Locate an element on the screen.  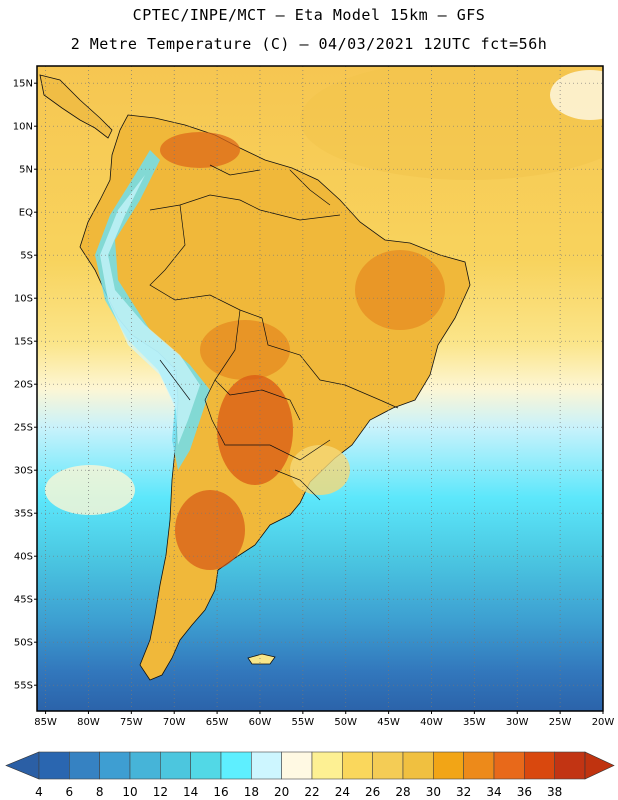
latitude-tick-label: 40S is located at coordinates (23, 557).